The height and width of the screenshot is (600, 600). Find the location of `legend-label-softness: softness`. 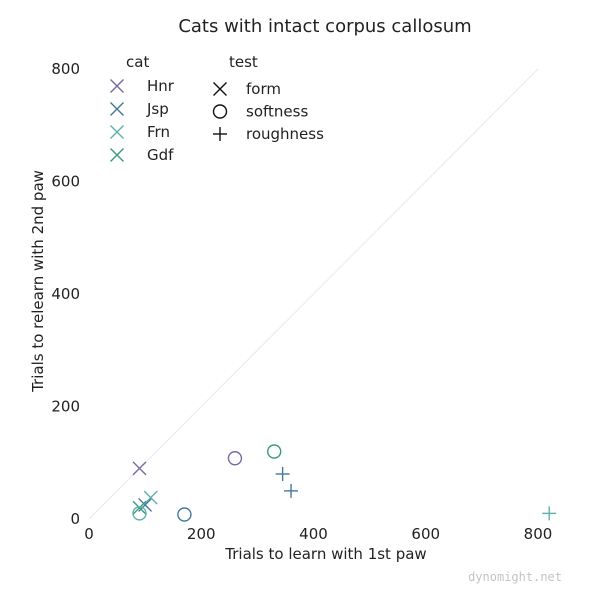

legend-label-softness: softness is located at coordinates (277, 112).